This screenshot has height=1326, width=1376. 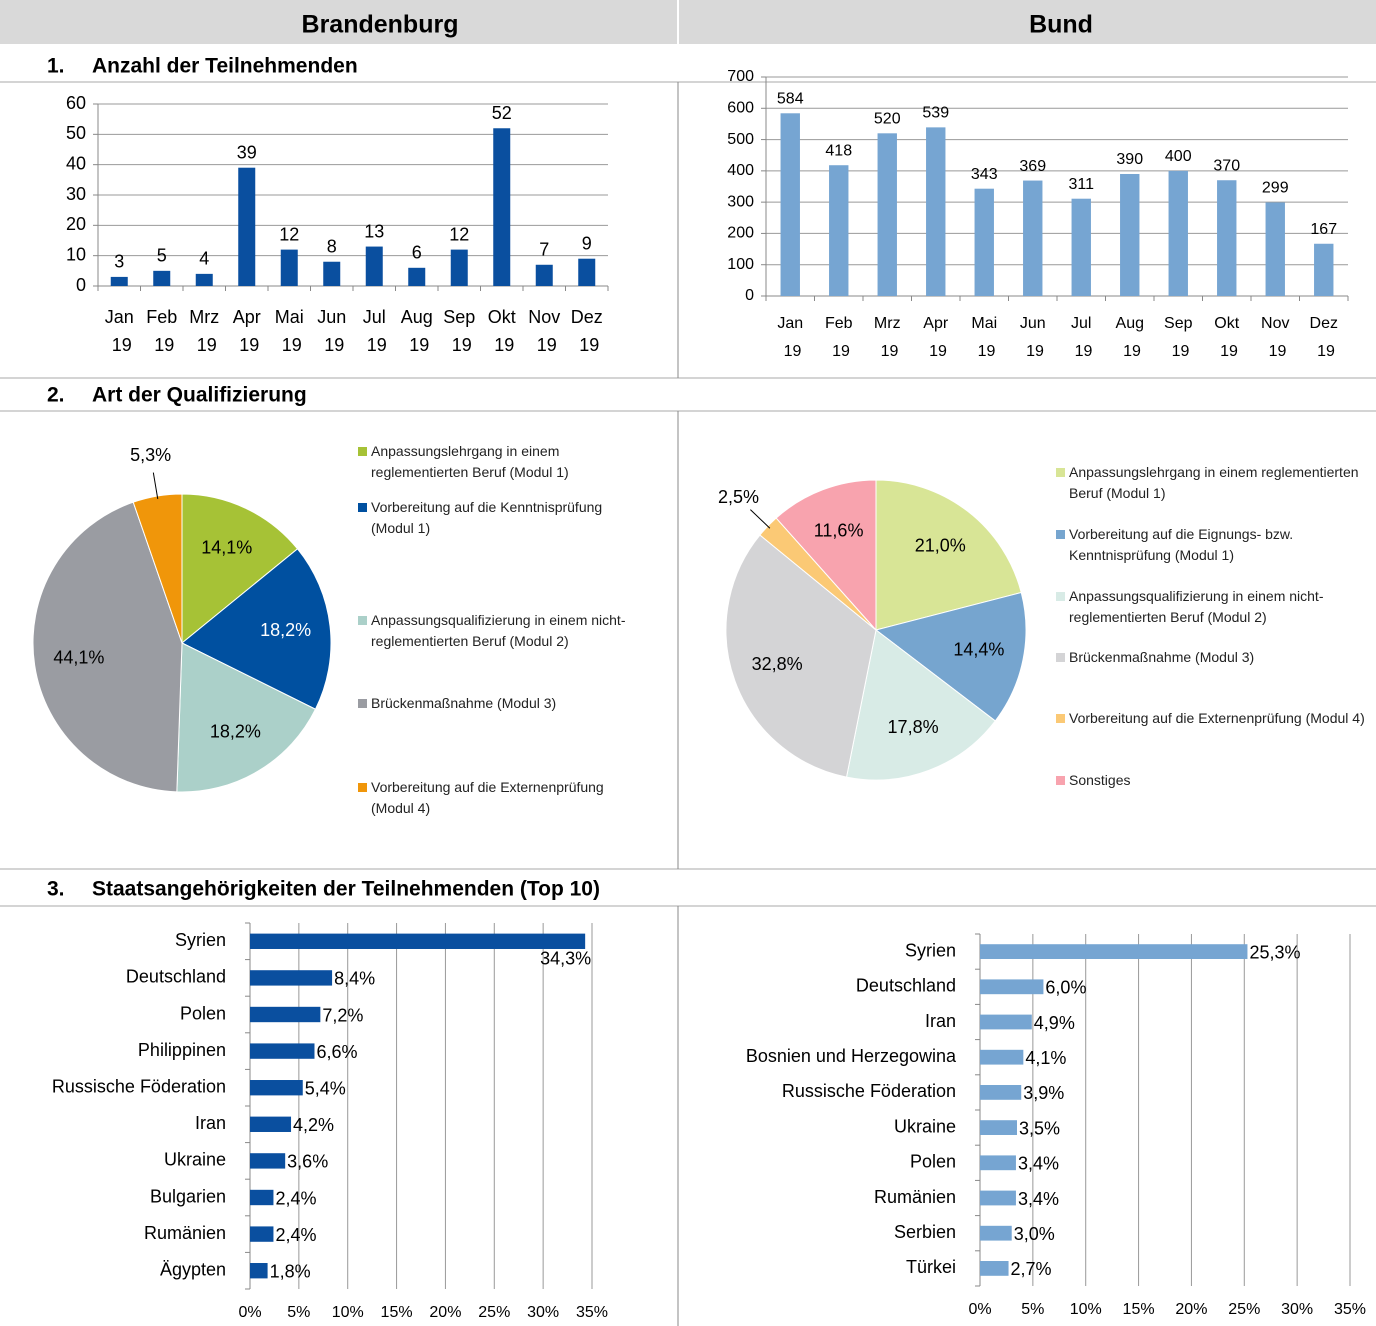 What do you see at coordinates (1129, 159) in the screenshot?
I see `value-label: 390` at bounding box center [1129, 159].